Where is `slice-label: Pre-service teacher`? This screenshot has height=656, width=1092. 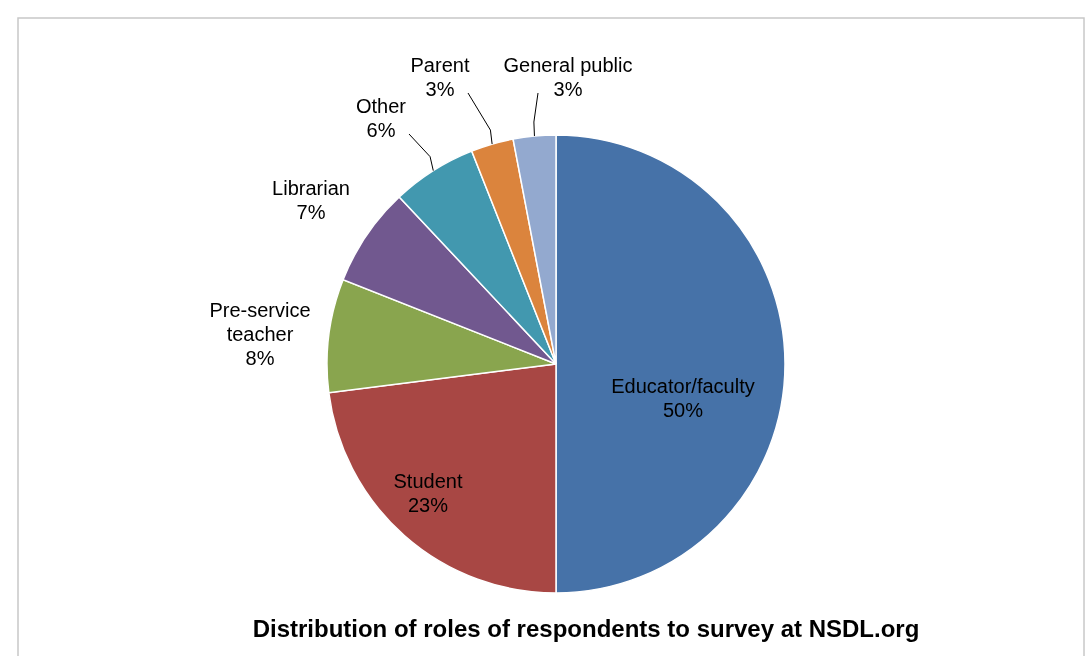 slice-label: Pre-service teacher is located at coordinates (260, 322).